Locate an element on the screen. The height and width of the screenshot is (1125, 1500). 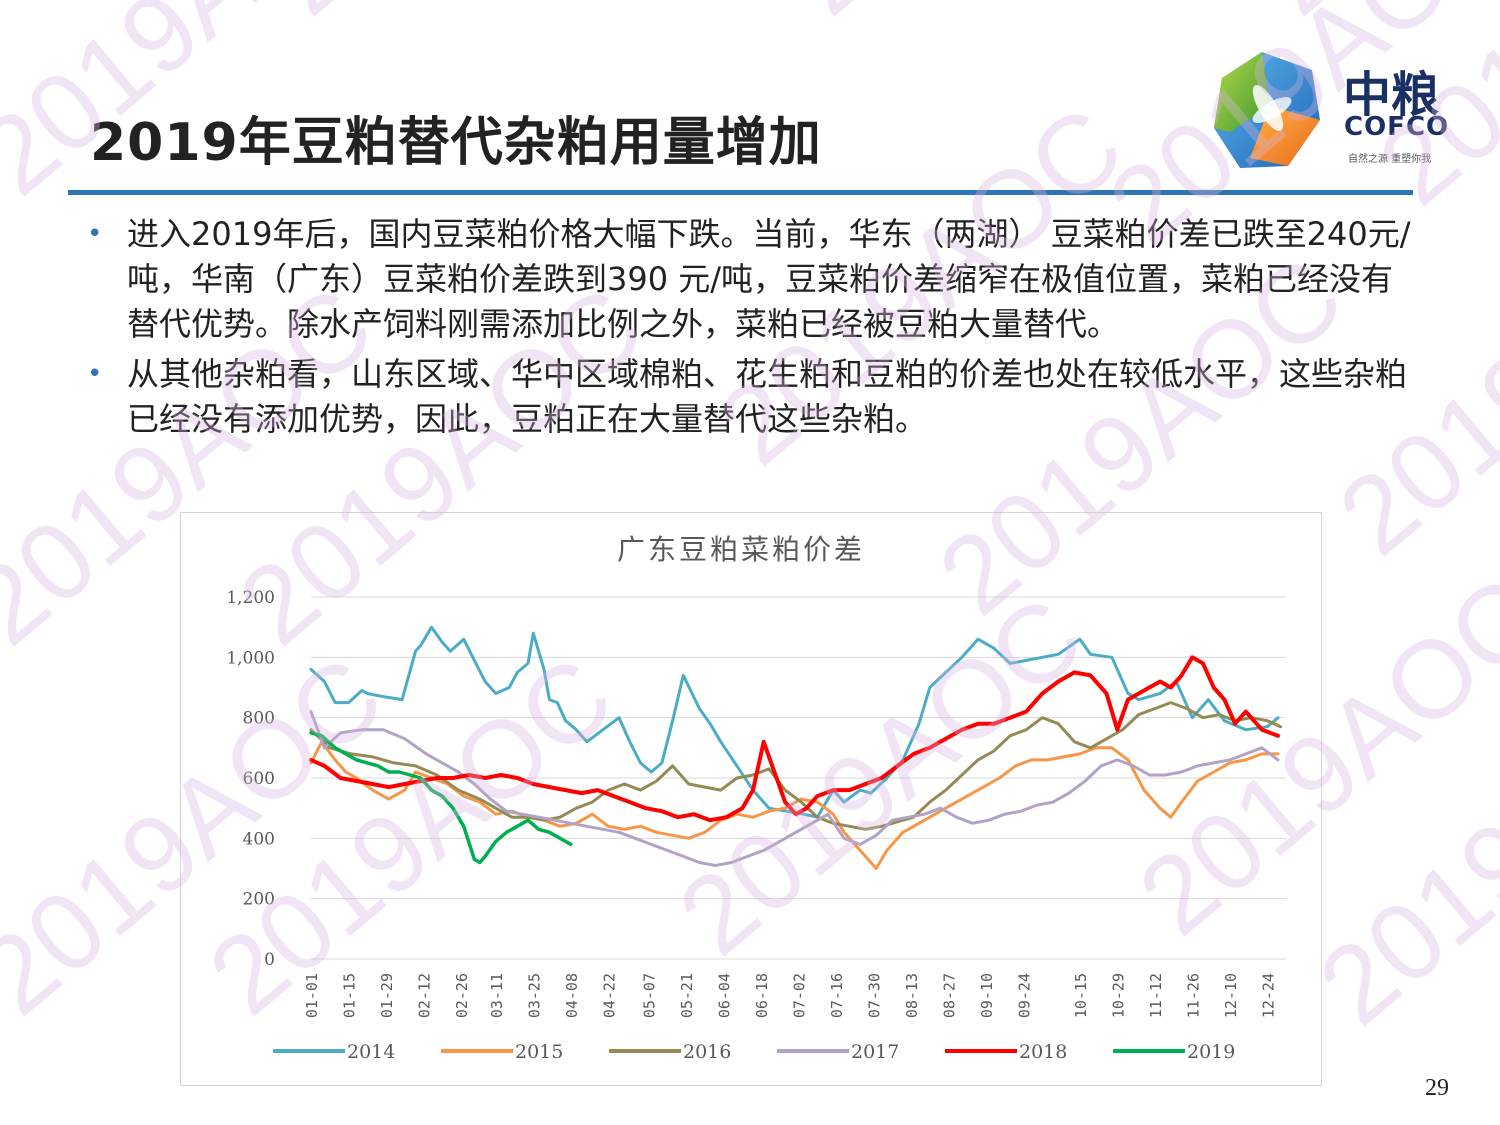
x-tick-label: 08-13 is located at coordinates (912, 995).